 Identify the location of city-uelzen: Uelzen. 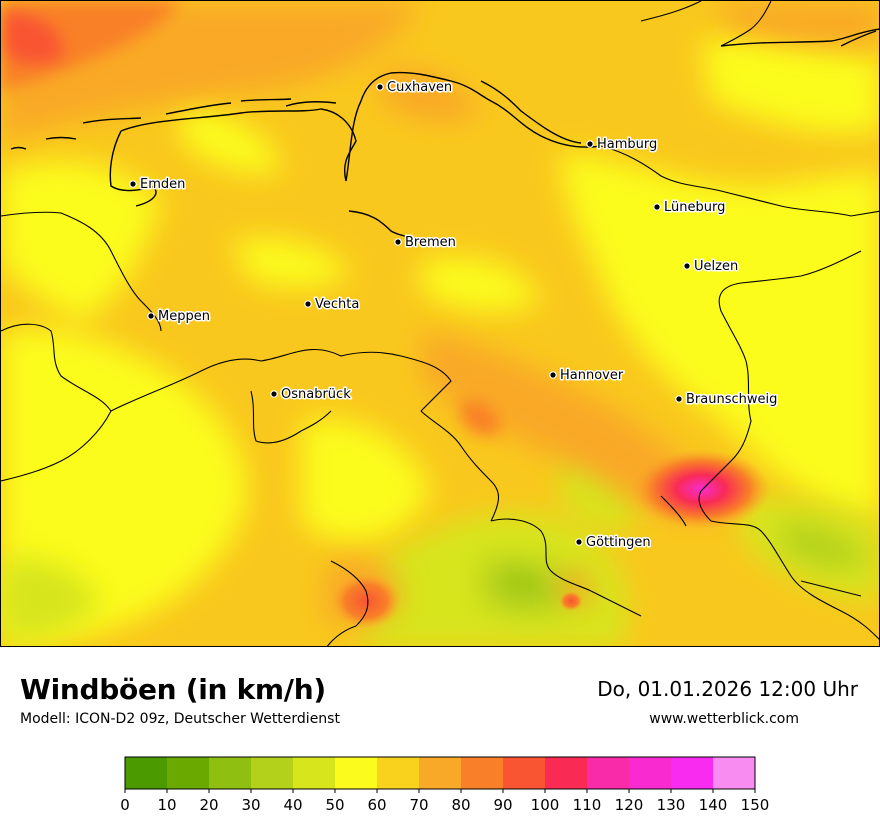
(711, 267).